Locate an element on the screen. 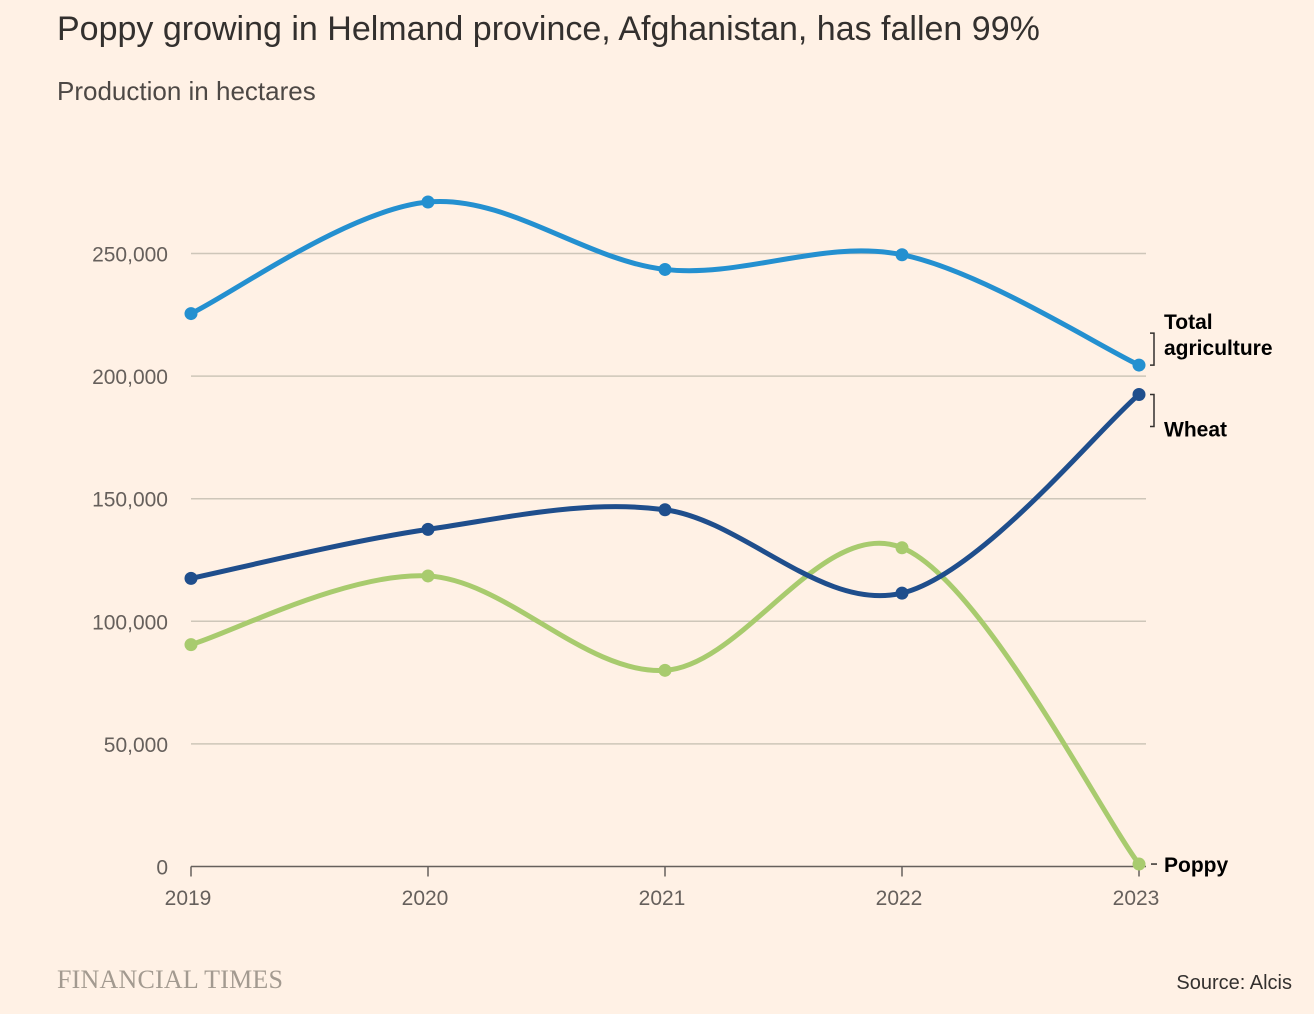  y-tick-label: 150,000 is located at coordinates (130, 500).